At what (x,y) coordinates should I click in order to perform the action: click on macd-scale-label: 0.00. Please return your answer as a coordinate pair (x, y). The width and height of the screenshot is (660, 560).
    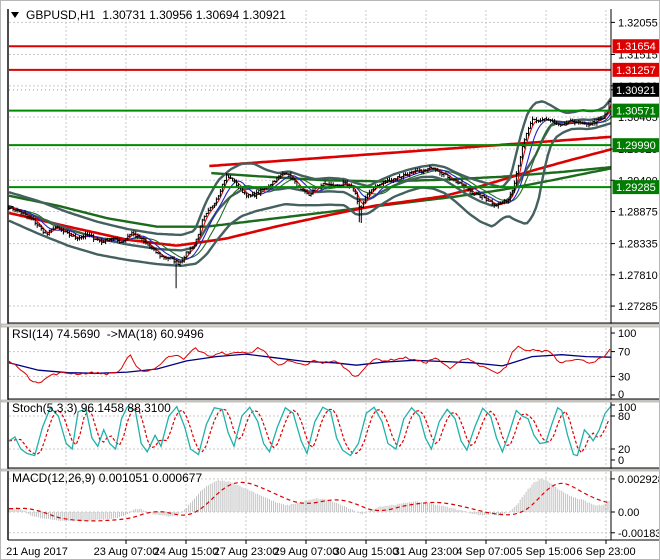
    Looking at the image, I should click on (628, 513).